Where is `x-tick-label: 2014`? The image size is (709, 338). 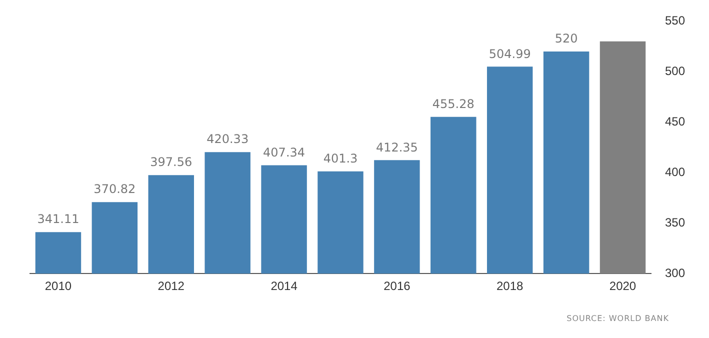
x-tick-label: 2014 is located at coordinates (284, 286).